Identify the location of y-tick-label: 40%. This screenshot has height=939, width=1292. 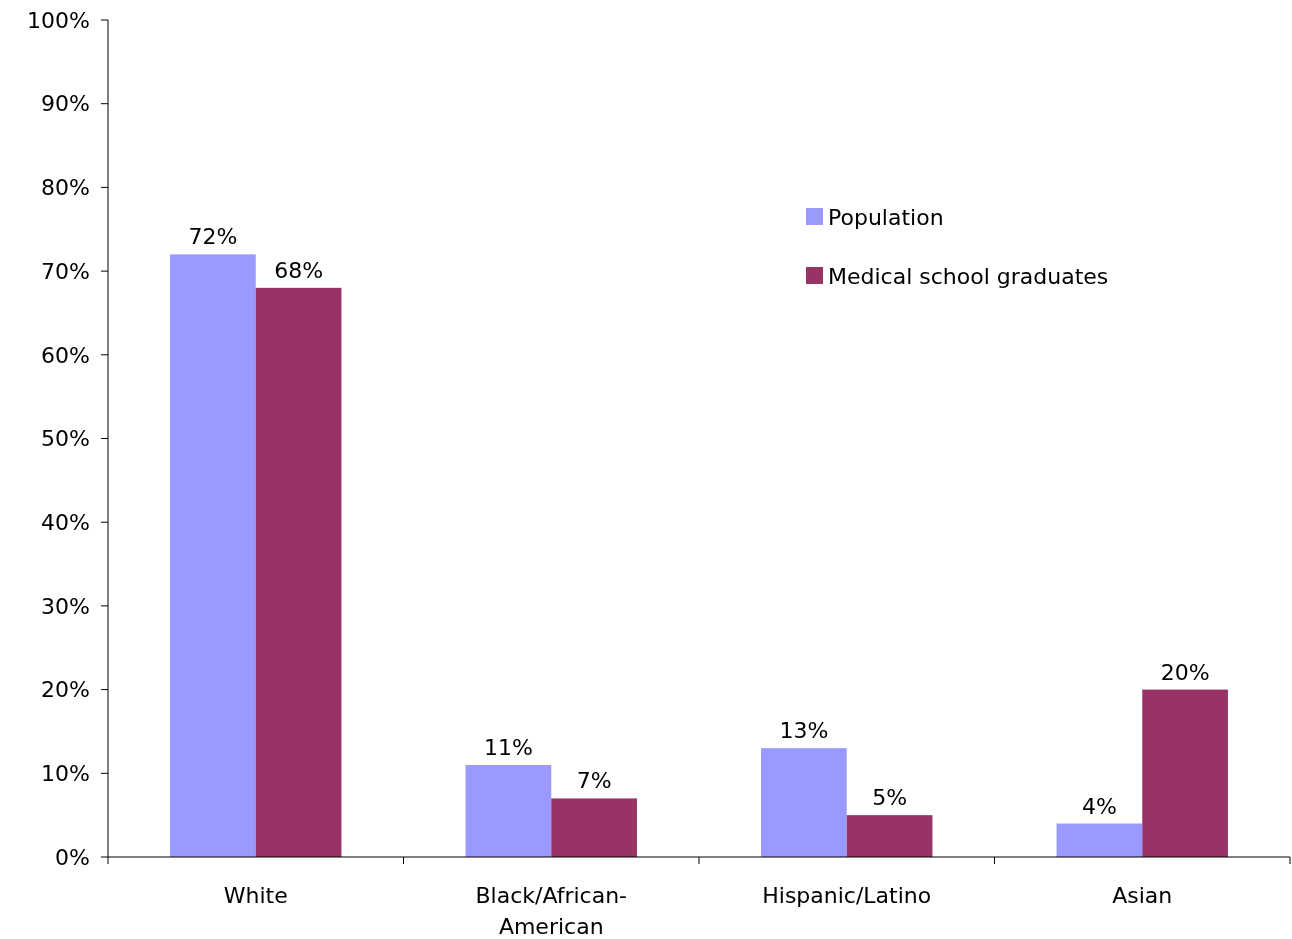
(65, 522).